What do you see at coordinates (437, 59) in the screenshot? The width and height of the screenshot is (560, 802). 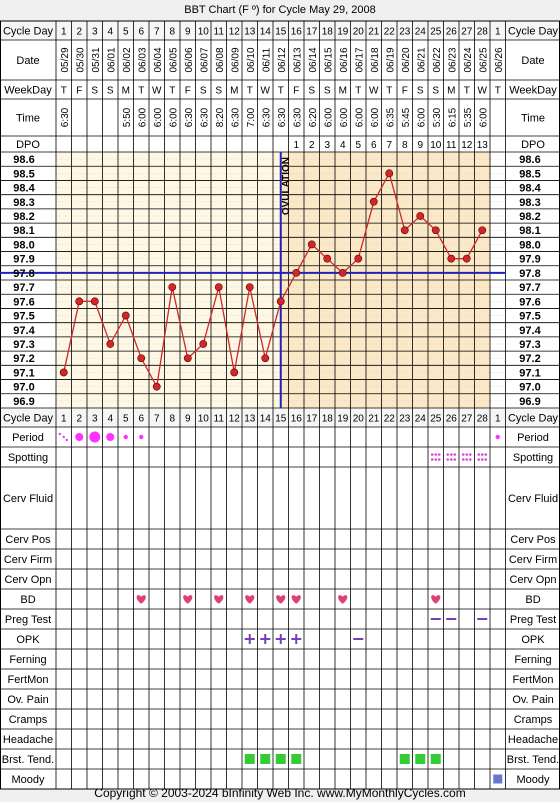 I see `date-label: 06/22` at bounding box center [437, 59].